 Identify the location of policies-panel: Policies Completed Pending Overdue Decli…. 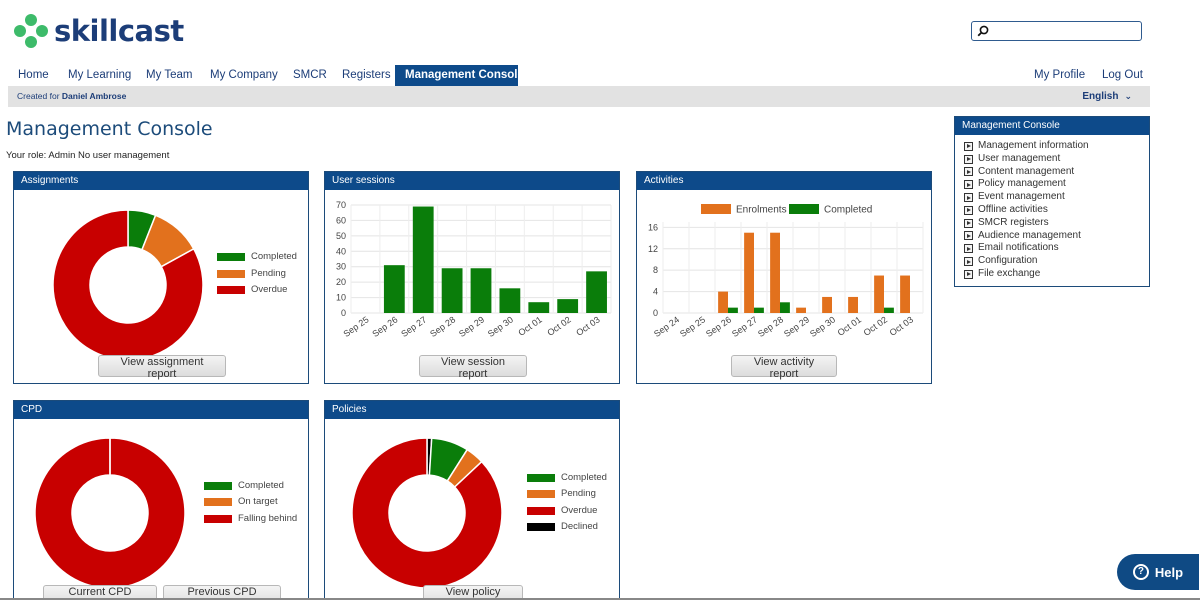
(472, 500).